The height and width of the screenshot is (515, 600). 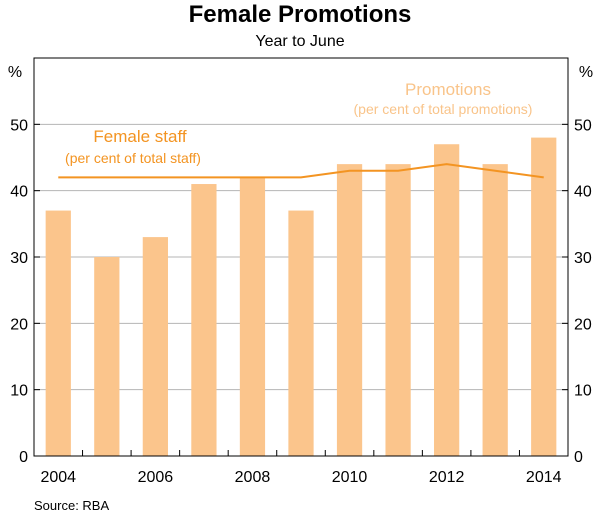 I want to click on promotions-label: Promotions, so click(x=448, y=89).